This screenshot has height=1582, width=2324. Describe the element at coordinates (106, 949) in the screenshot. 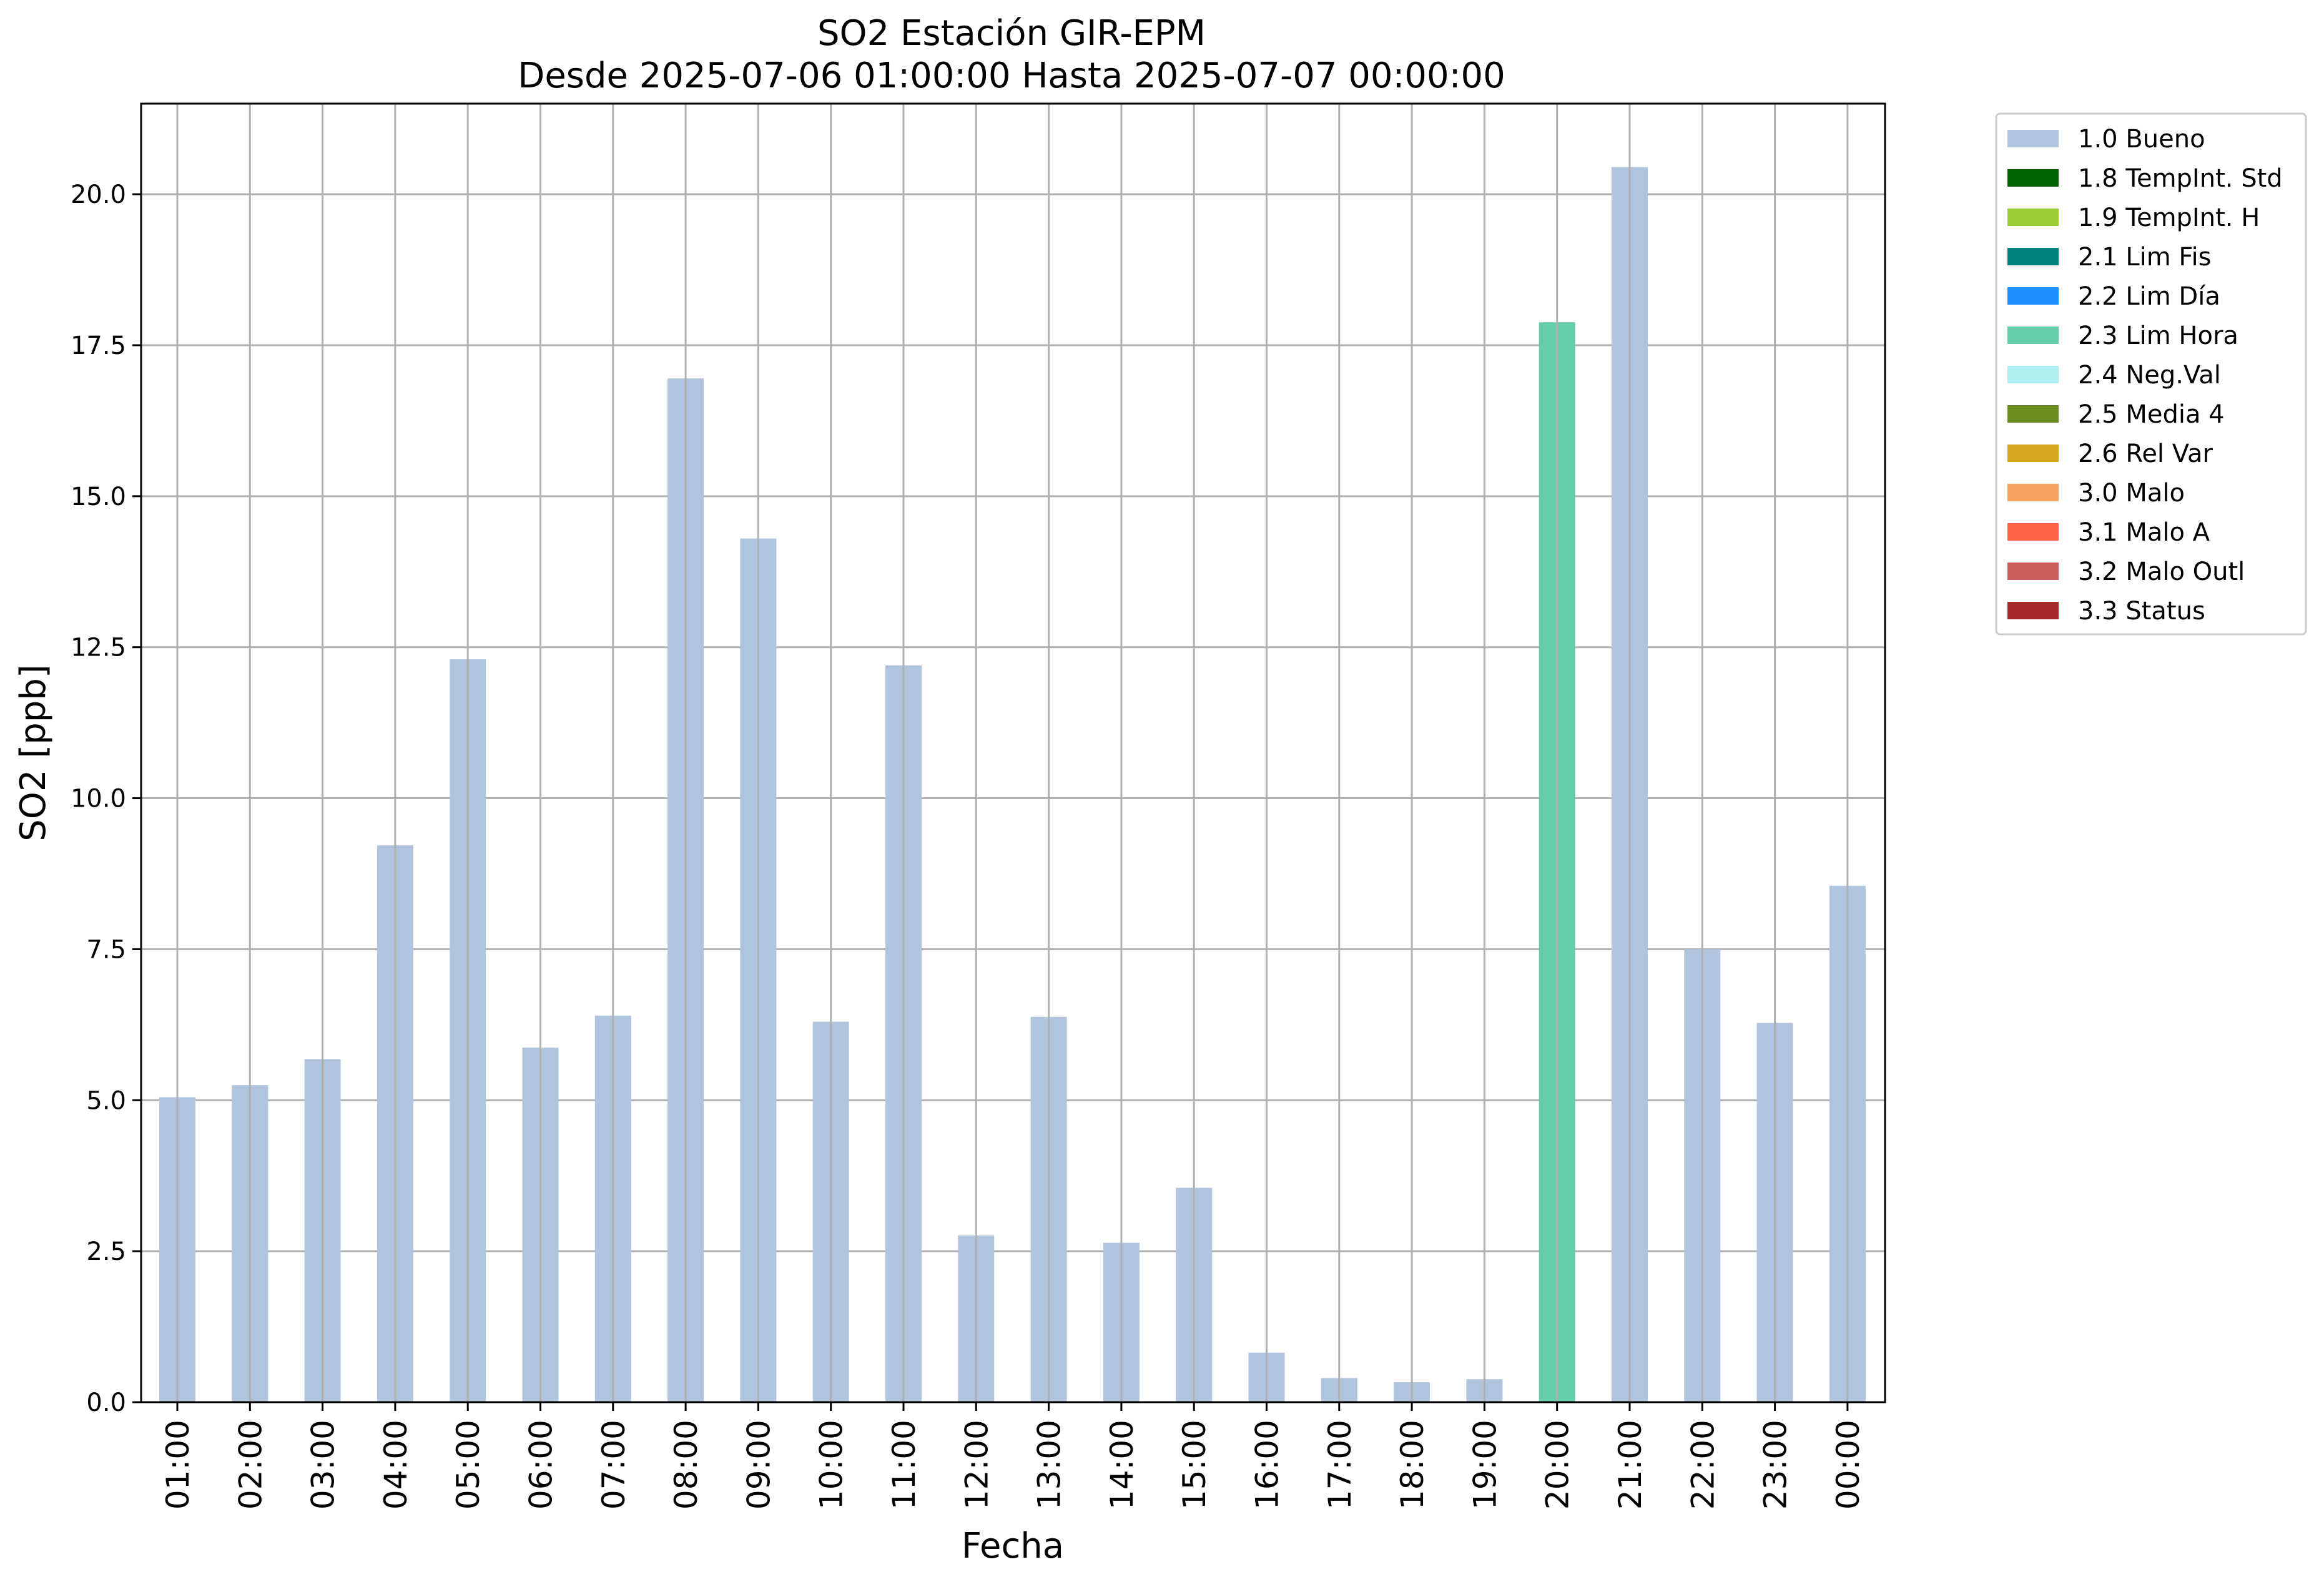

I see `y-tick-label: 7.5` at that location.